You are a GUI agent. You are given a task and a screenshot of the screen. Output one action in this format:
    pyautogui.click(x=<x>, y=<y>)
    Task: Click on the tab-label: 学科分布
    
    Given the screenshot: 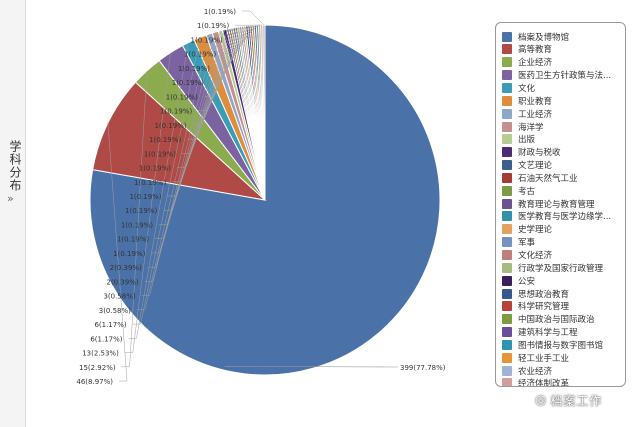 What is the action you would take?
    pyautogui.click(x=15, y=166)
    